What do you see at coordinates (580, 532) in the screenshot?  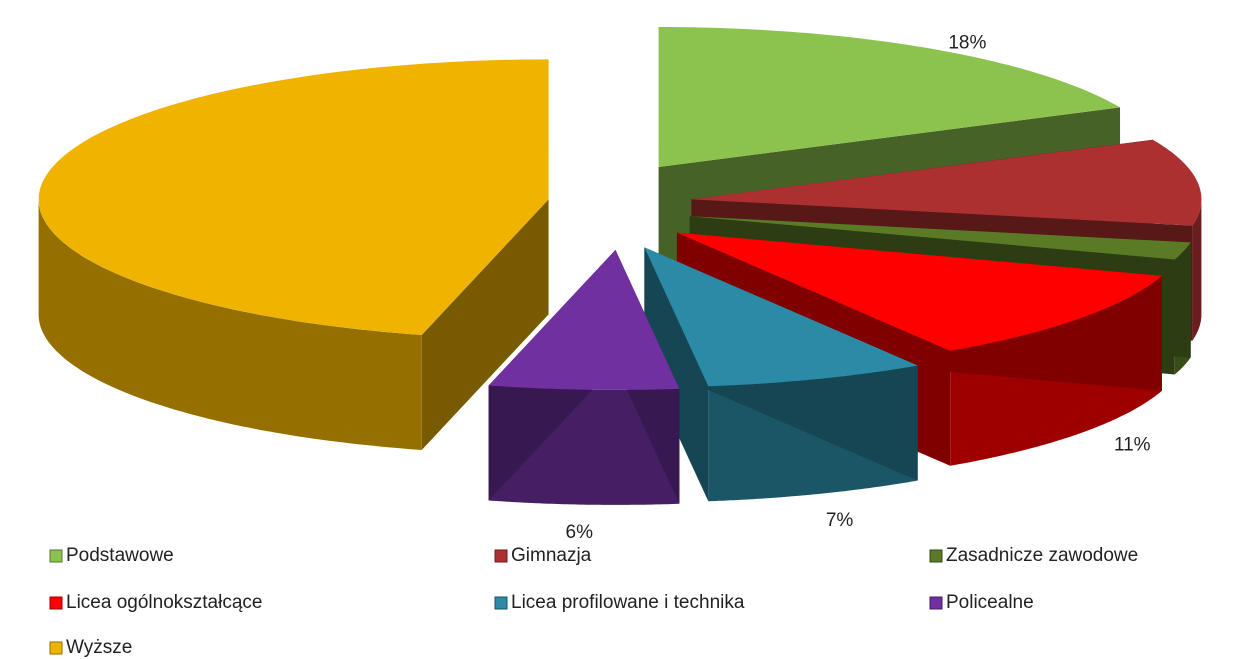 I see `data-label: 6%` at bounding box center [580, 532].